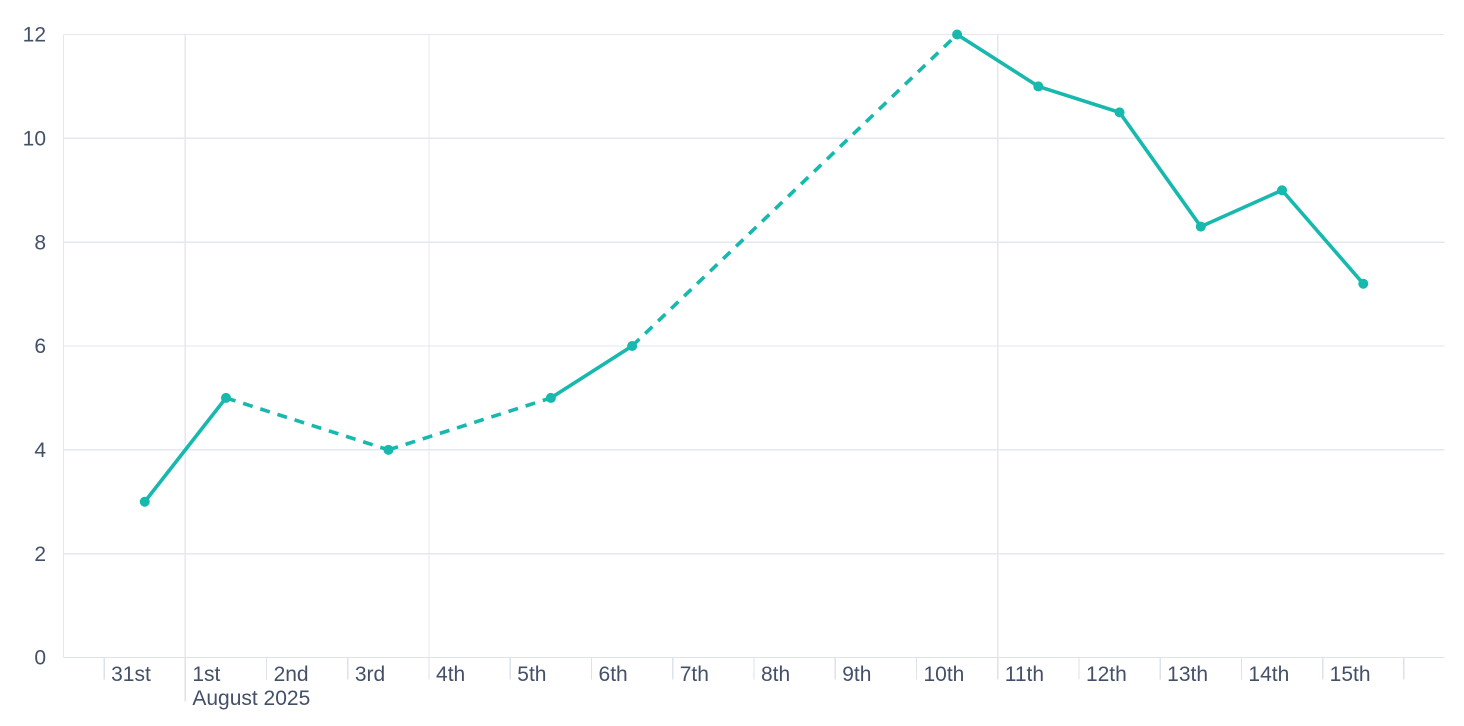  What do you see at coordinates (291, 674) in the screenshot?
I see `x-tick-label: 2nd` at bounding box center [291, 674].